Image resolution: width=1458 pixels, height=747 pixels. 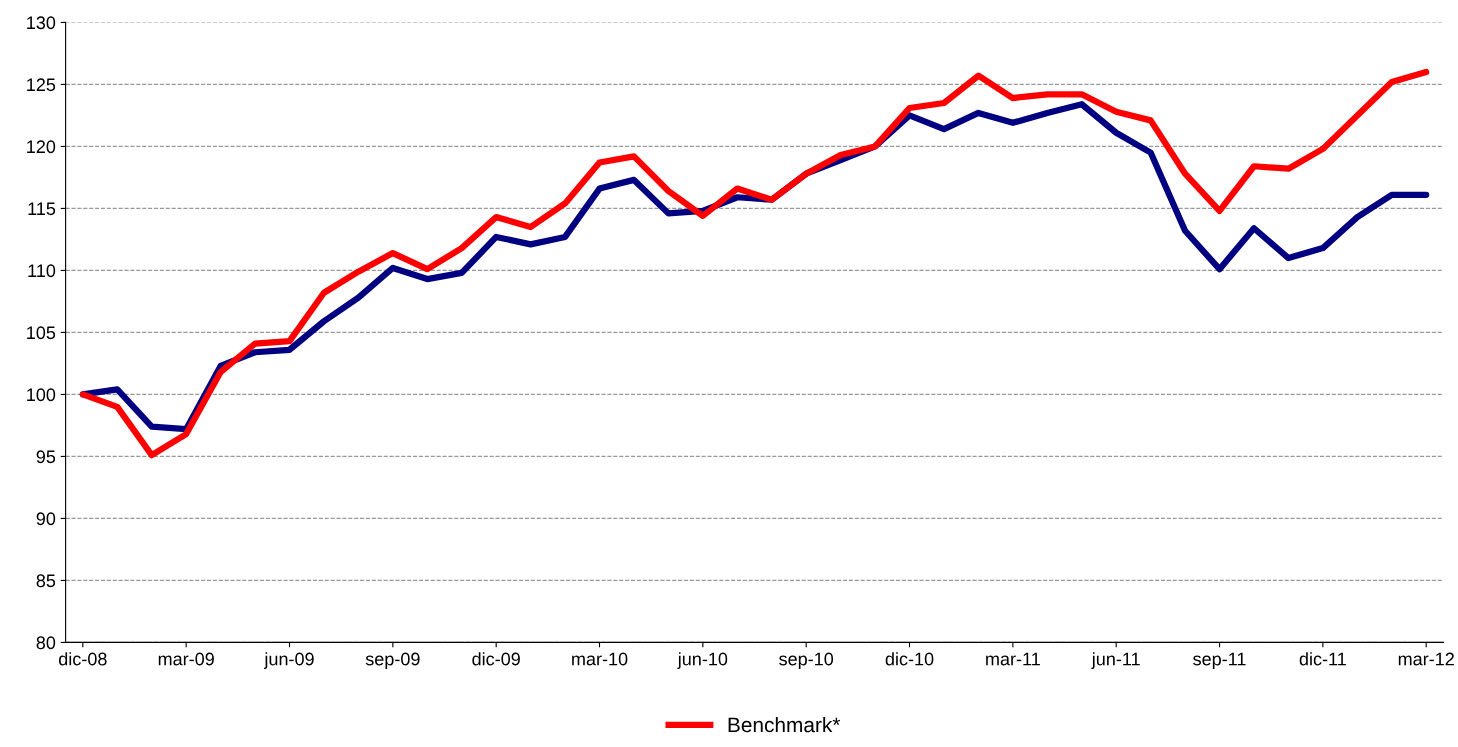 I want to click on legend-label: Benchmark*, so click(x=784, y=724).